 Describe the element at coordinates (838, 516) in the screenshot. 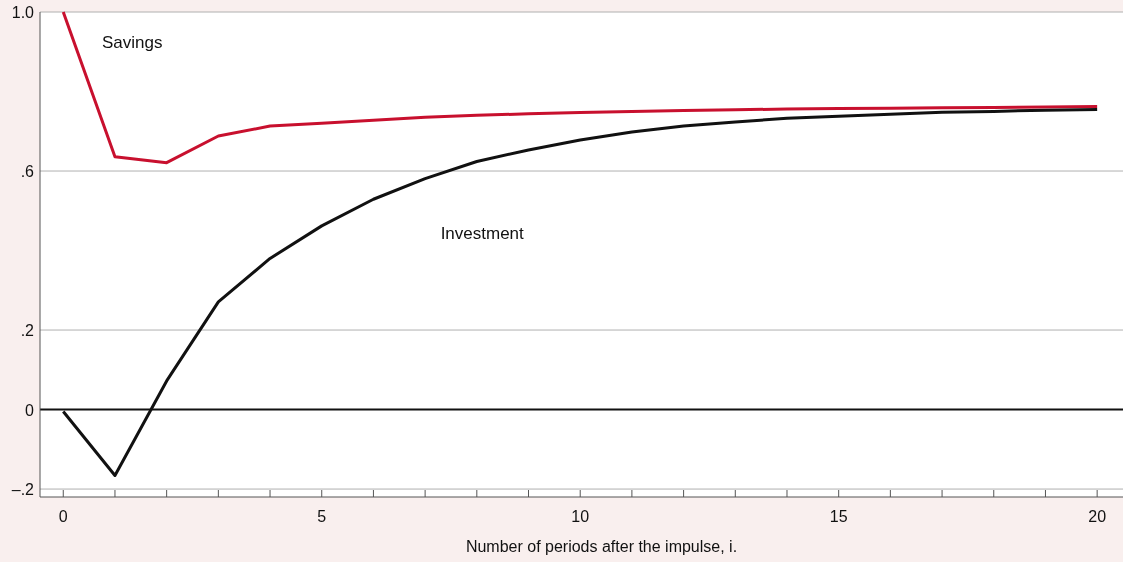

I see `x-tick-label: 15` at that location.